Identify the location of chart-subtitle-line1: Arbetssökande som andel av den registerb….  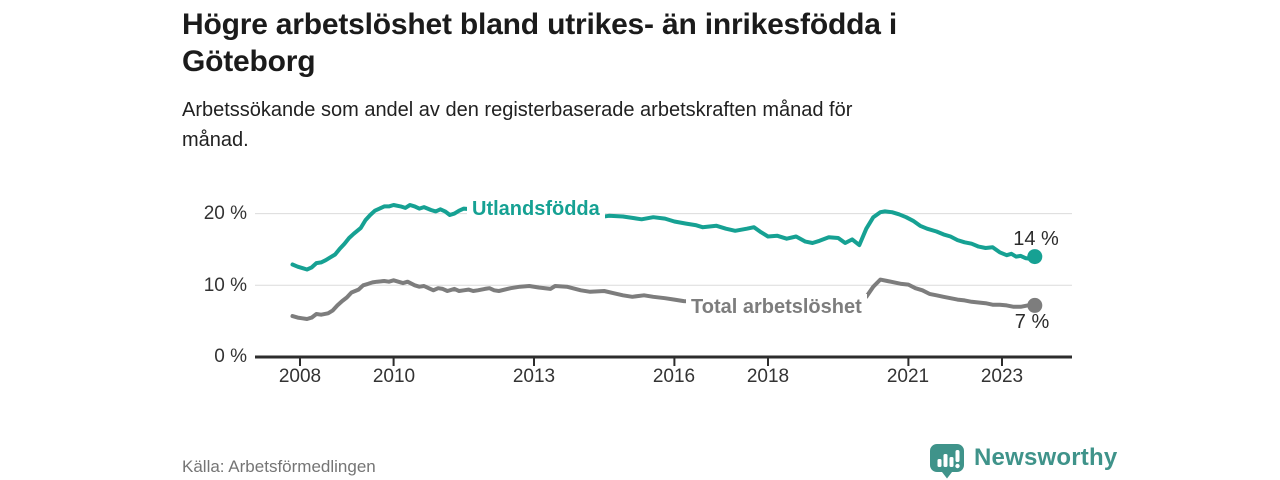
(517, 110).